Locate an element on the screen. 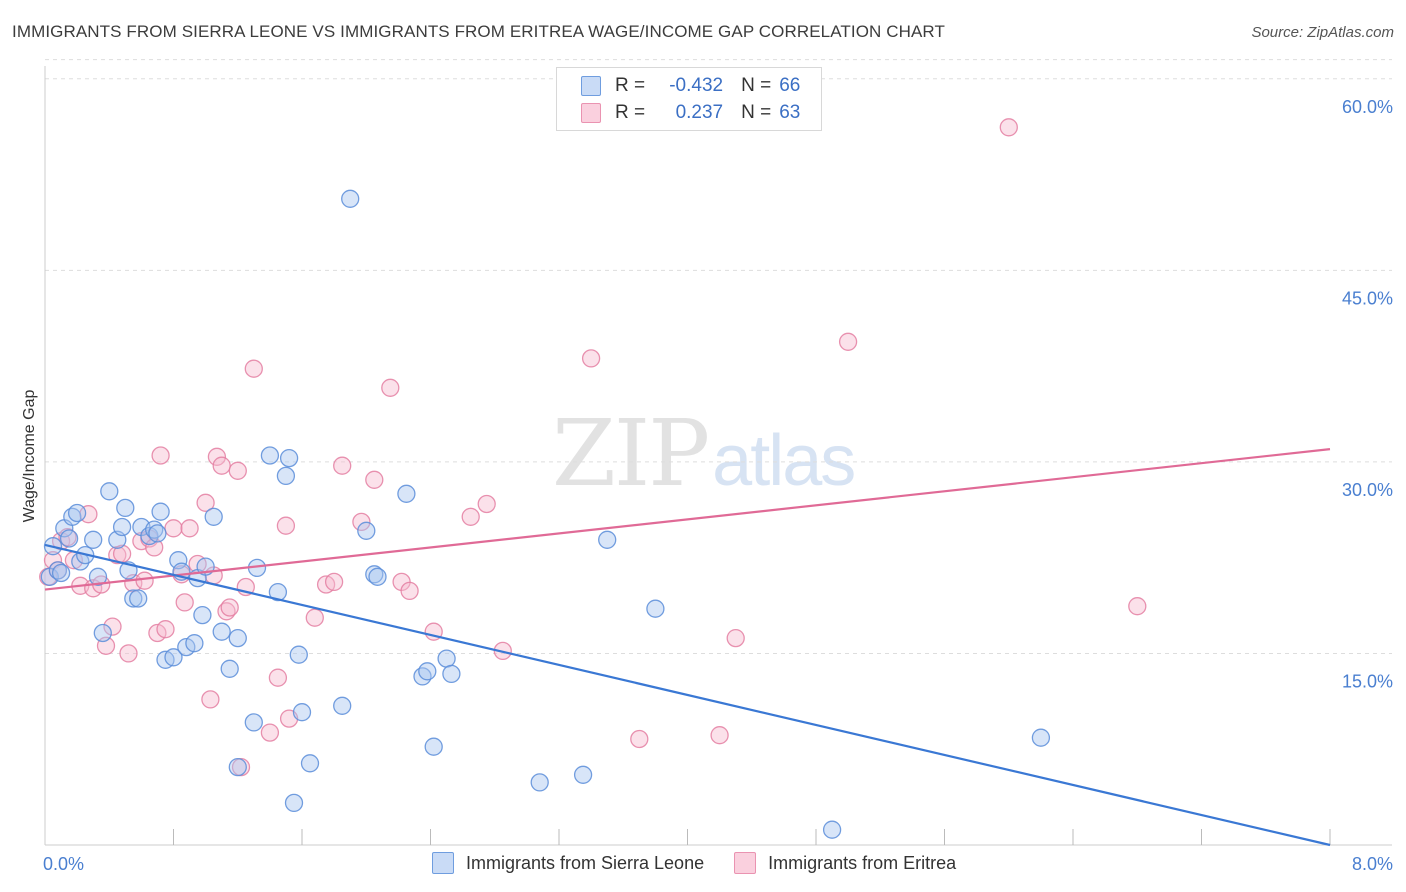 Image resolution: width=1406 pixels, height=892 pixels. legend-r-value-sierra-leone: -0.432 is located at coordinates (696, 85).